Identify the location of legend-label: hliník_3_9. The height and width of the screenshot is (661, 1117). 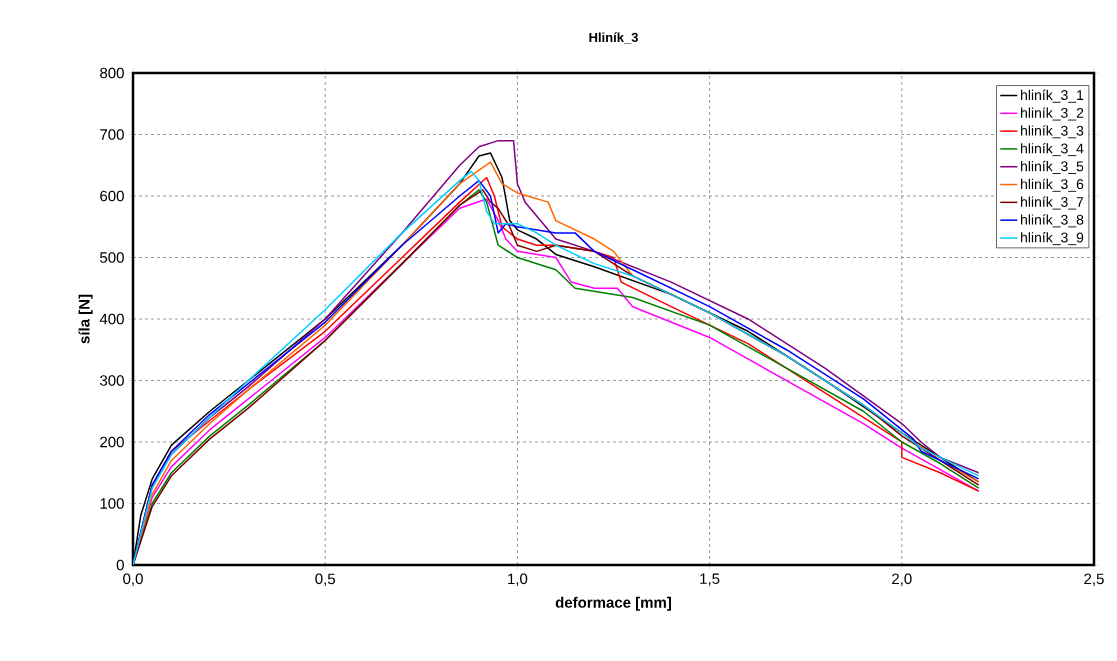
(1052, 239).